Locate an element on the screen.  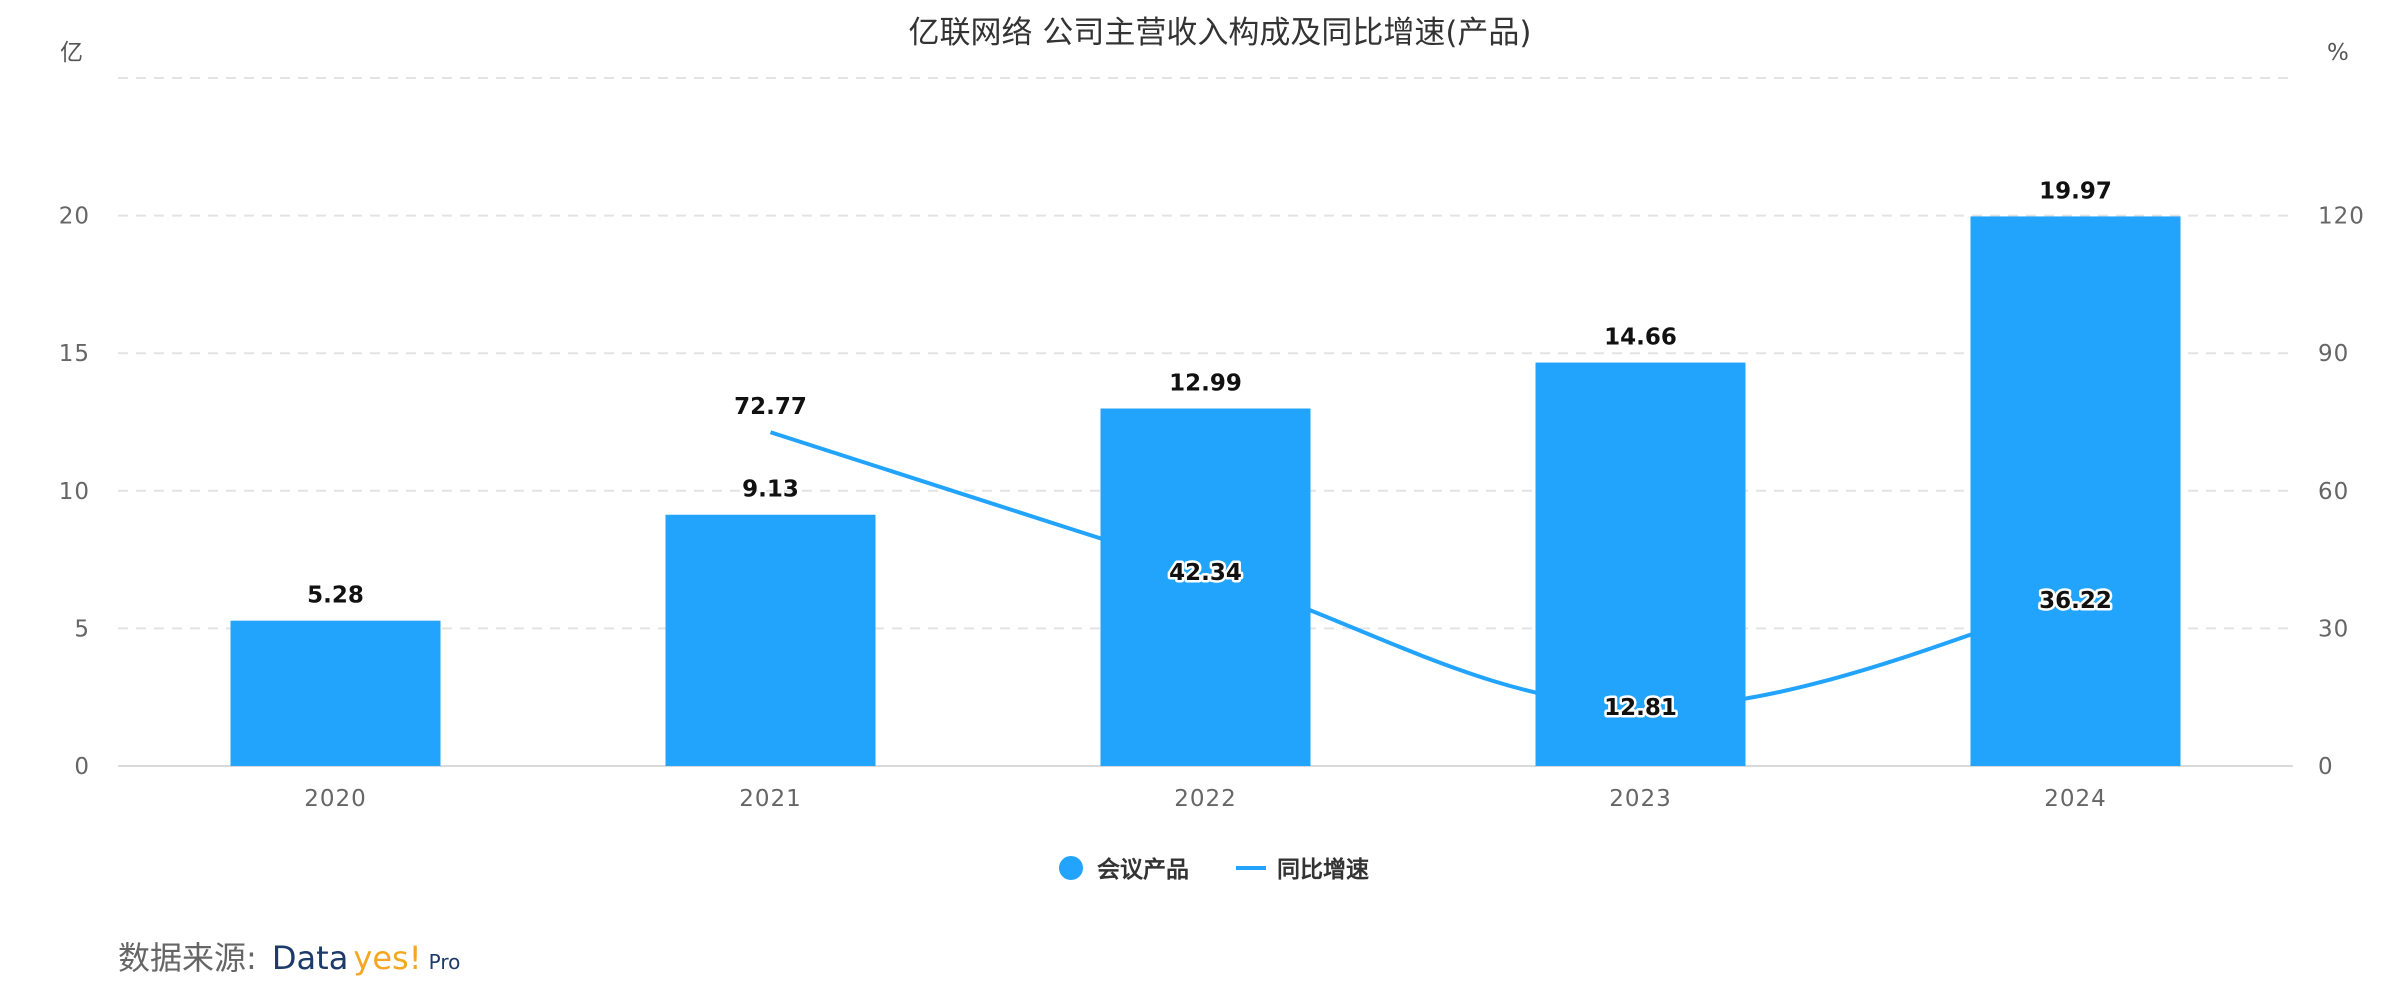
legend-bar-label: 会议产品 is located at coordinates (1143, 869).